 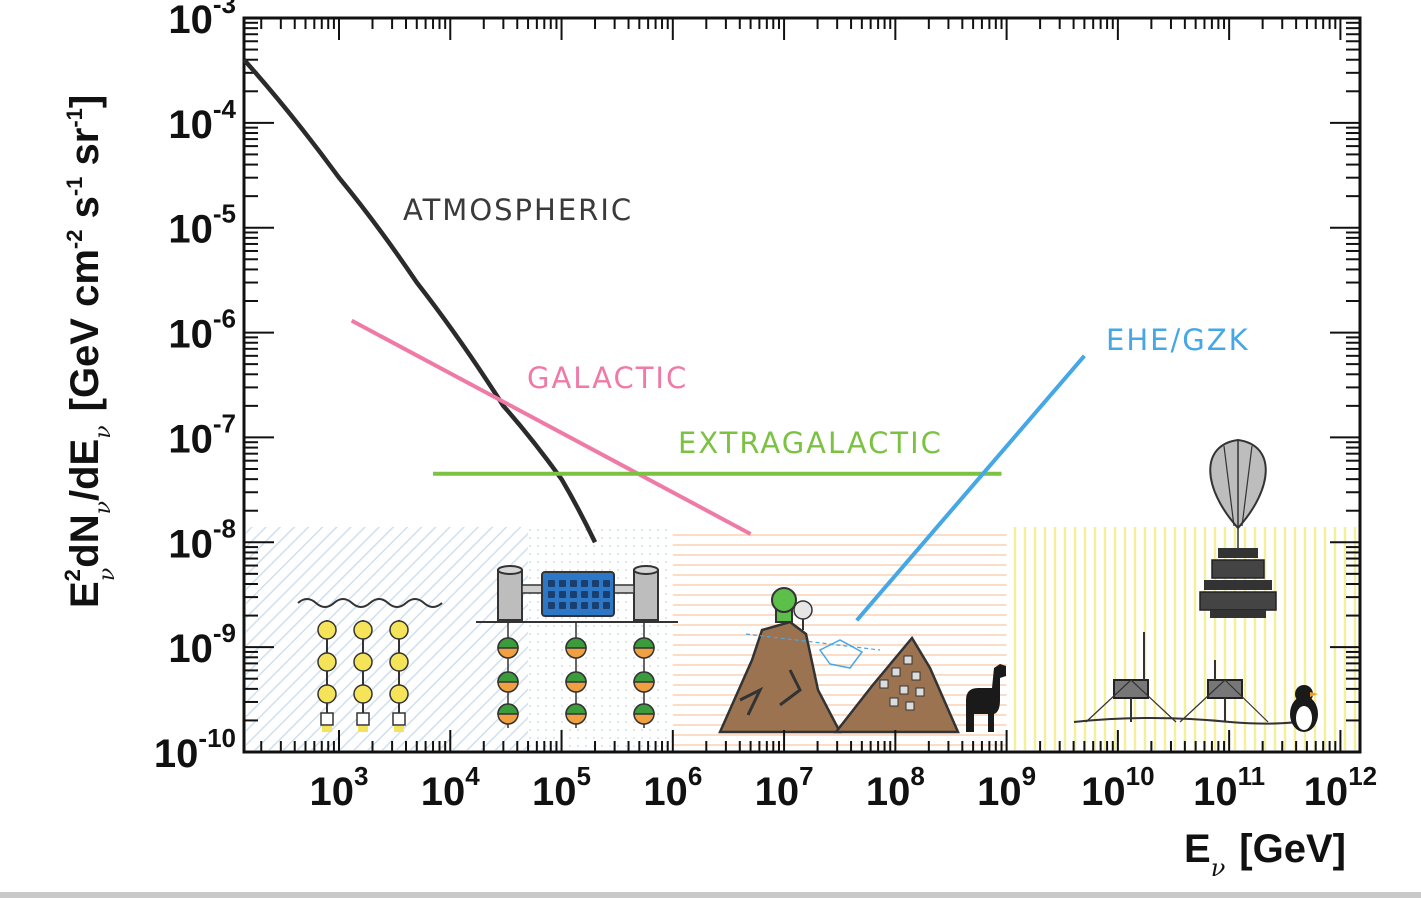 I want to click on series-label-extragalactic: EXTRAGALACTIC, so click(x=810, y=443).